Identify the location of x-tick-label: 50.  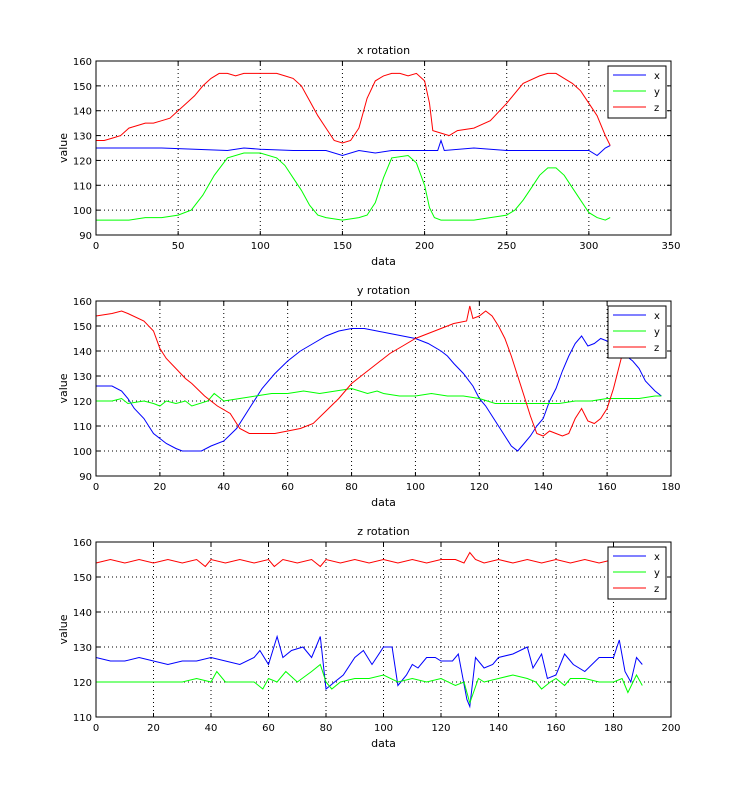
(178, 246).